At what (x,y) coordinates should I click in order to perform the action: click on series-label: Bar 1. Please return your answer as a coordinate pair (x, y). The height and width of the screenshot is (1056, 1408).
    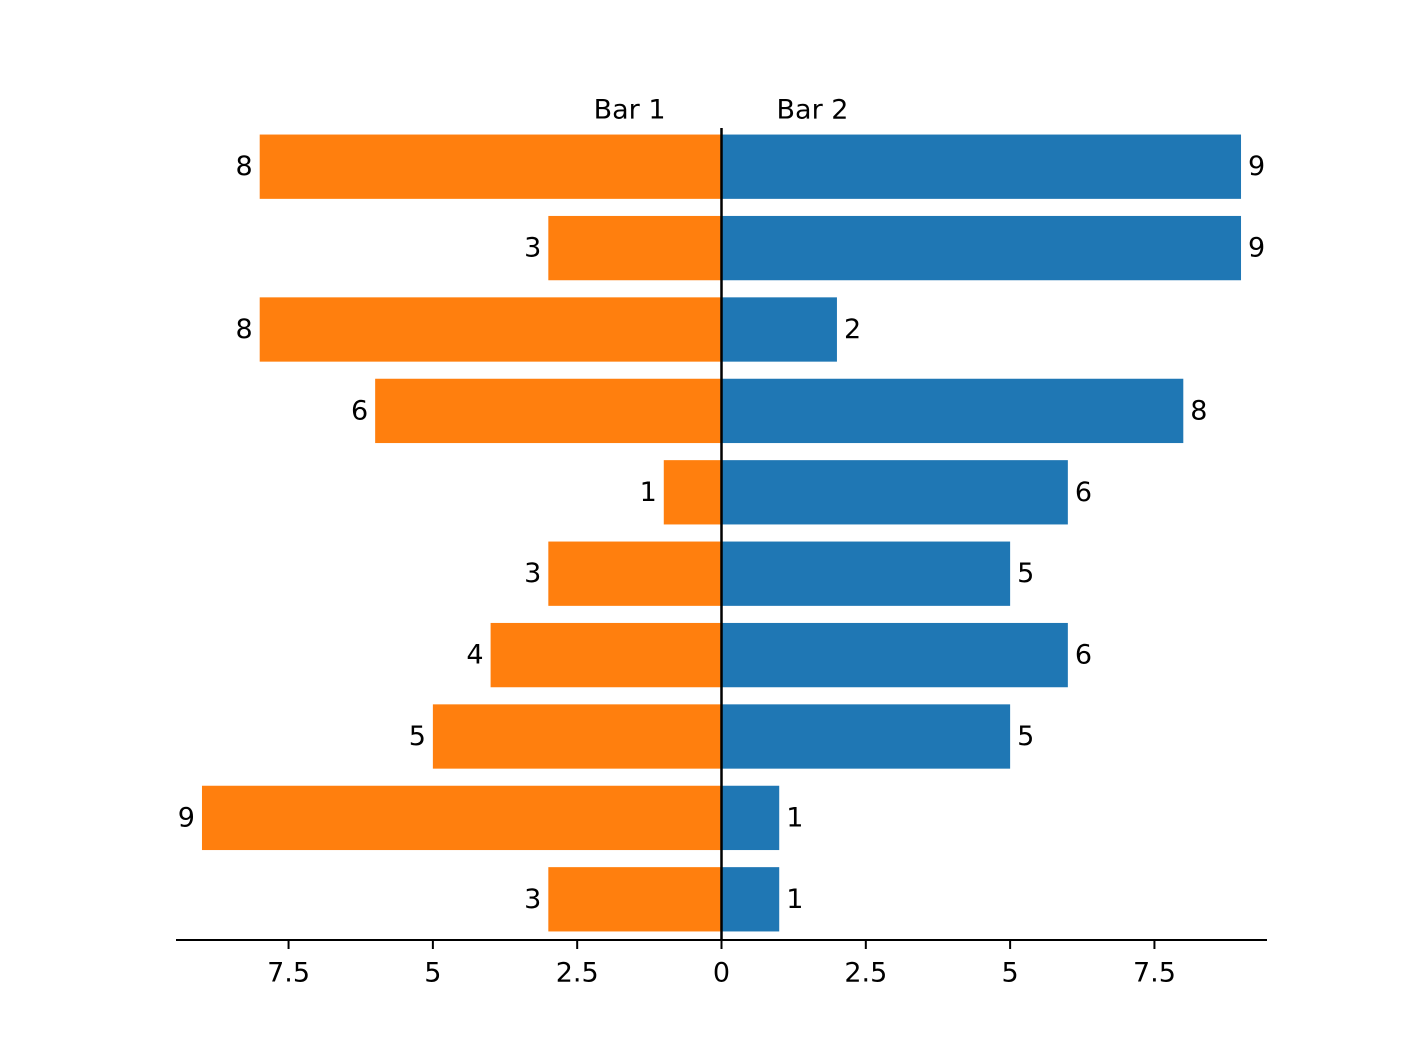
    Looking at the image, I should click on (630, 110).